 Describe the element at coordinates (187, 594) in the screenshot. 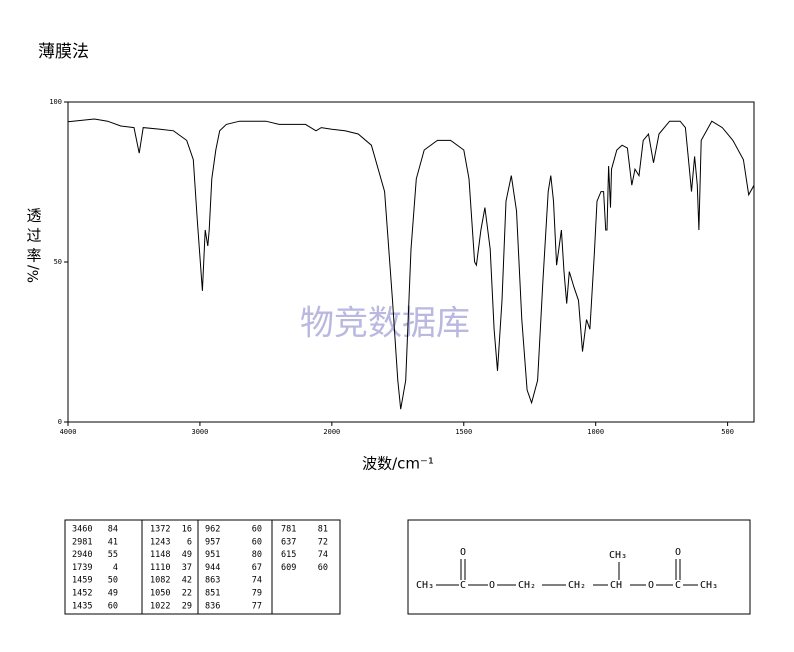

I see `peak-transmittance: 22` at that location.